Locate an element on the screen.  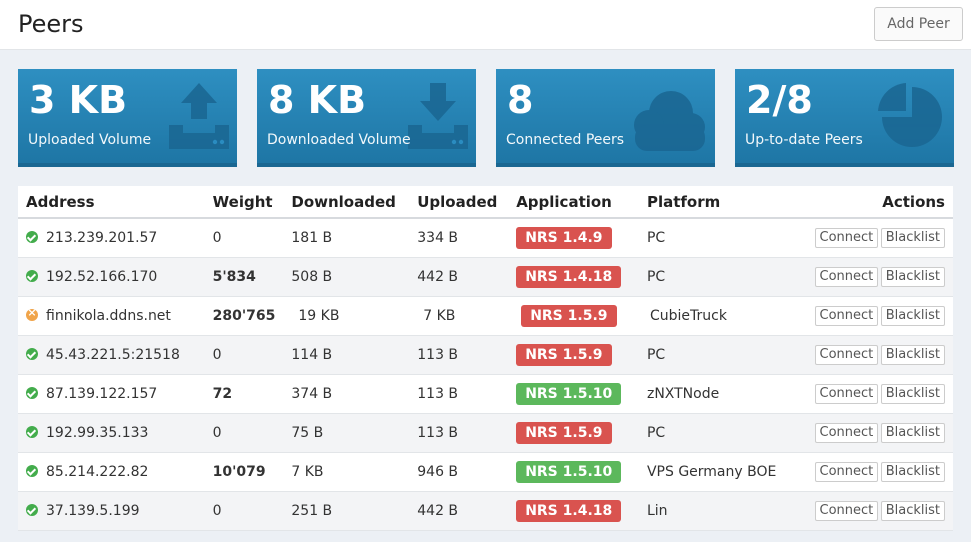
peer-address-cell: 85.214.222.82 is located at coordinates (111, 472).